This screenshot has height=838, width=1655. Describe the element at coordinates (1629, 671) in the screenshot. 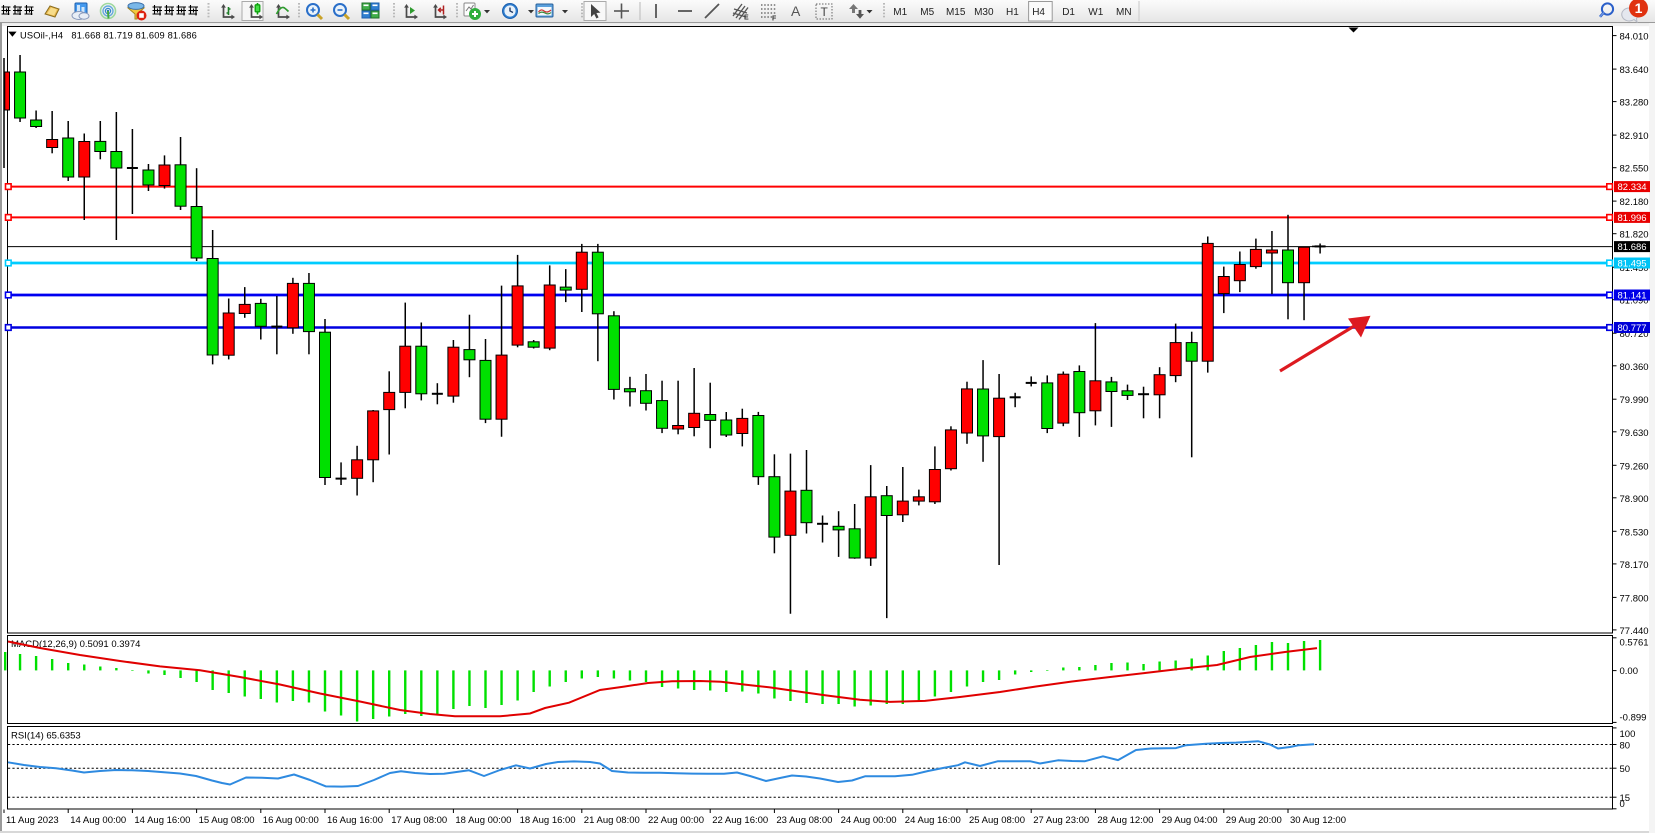

I see `svg-text: 0.00` at that location.